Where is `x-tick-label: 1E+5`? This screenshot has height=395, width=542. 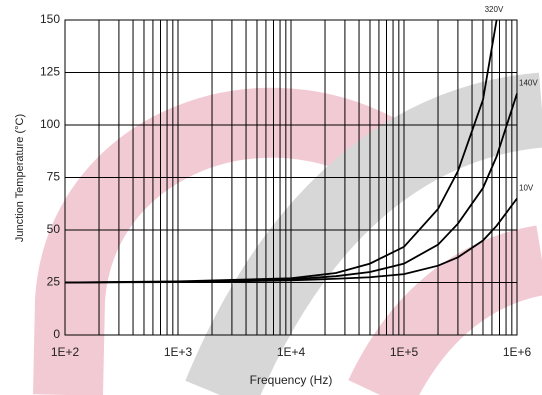 x-tick-label: 1E+5 is located at coordinates (404, 352).